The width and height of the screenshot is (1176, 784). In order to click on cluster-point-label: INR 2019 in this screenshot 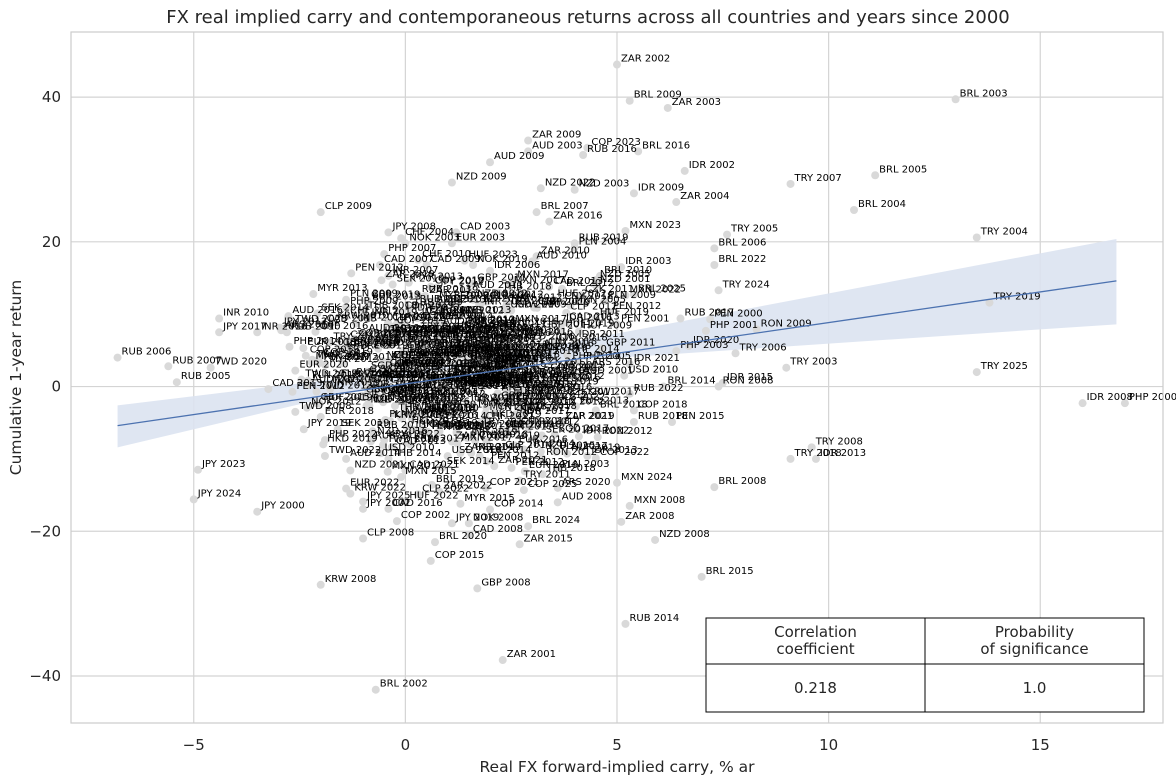, I will do `click(513, 335)`.